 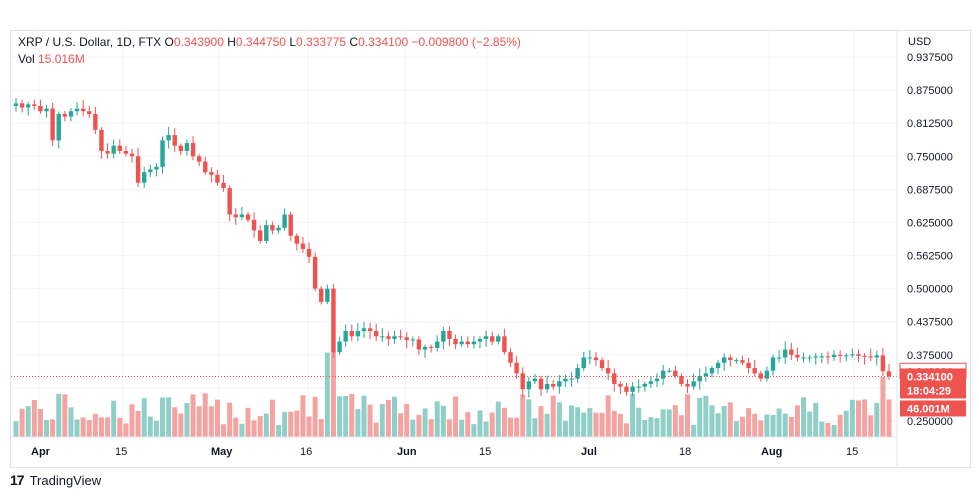 I want to click on tradingview-brand: TradingView, so click(x=65, y=480).